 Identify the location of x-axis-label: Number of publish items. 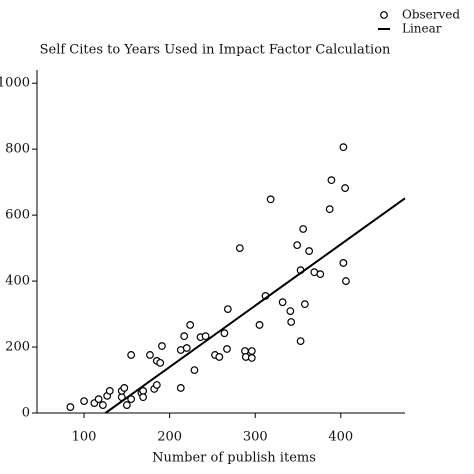
(234, 458).